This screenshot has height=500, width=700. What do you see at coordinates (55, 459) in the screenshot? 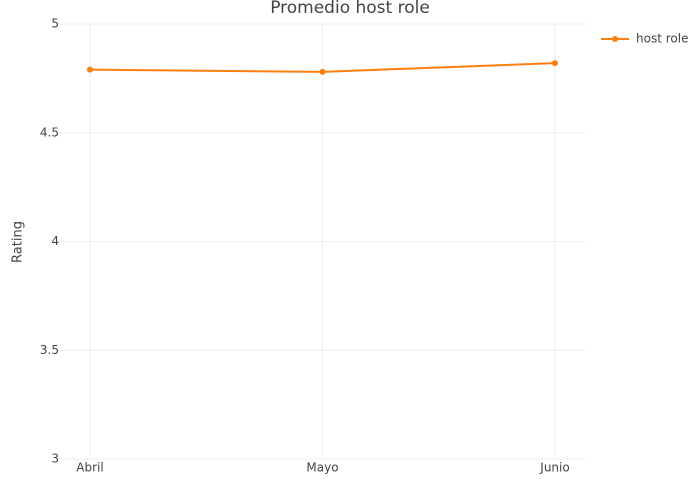
I see `y-tick-label: 3` at bounding box center [55, 459].